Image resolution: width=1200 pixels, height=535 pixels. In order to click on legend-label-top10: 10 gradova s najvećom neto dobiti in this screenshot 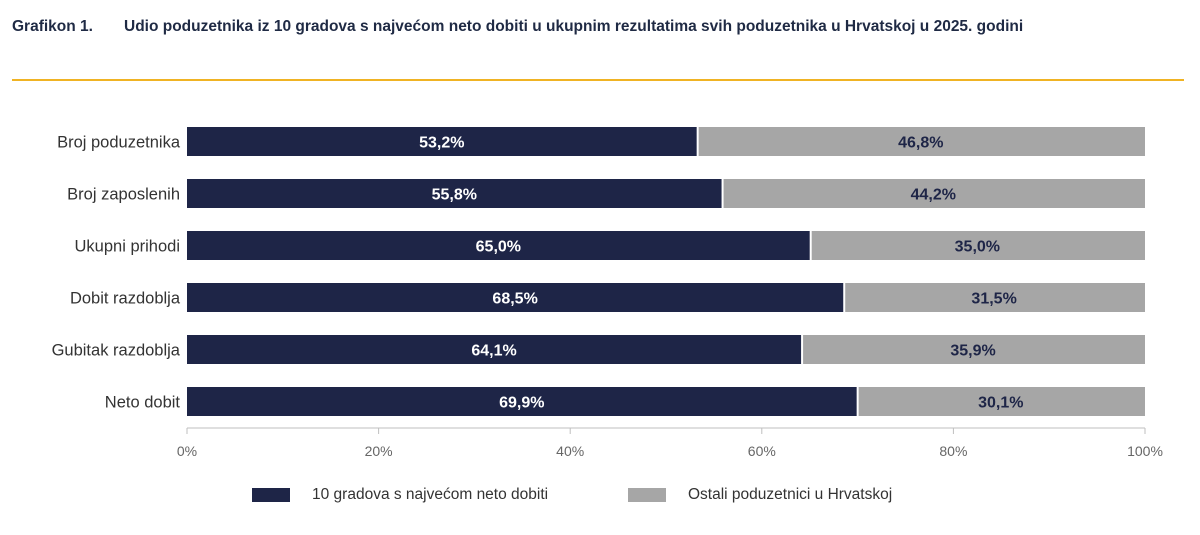, I will do `click(430, 494)`.